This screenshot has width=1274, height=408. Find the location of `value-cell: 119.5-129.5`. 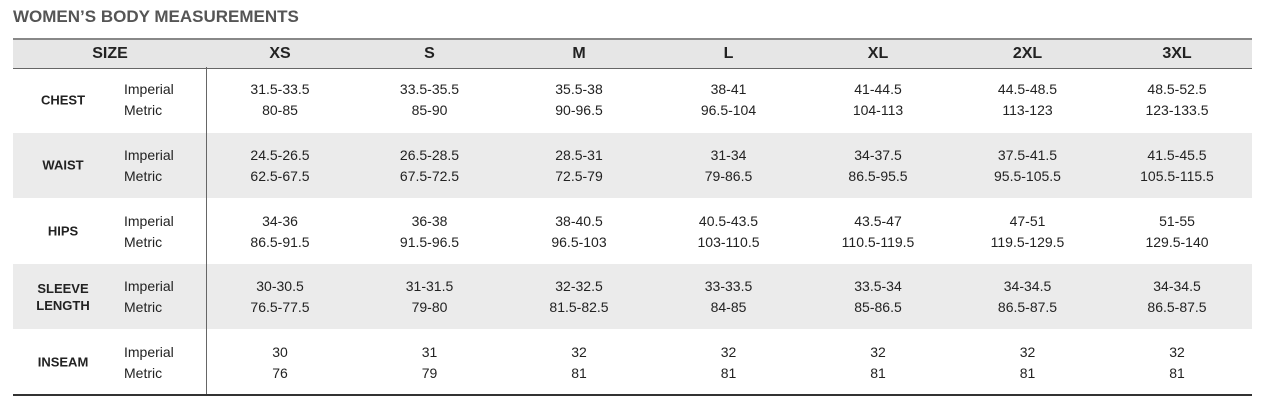

value-cell: 119.5-129.5 is located at coordinates (1027, 241).